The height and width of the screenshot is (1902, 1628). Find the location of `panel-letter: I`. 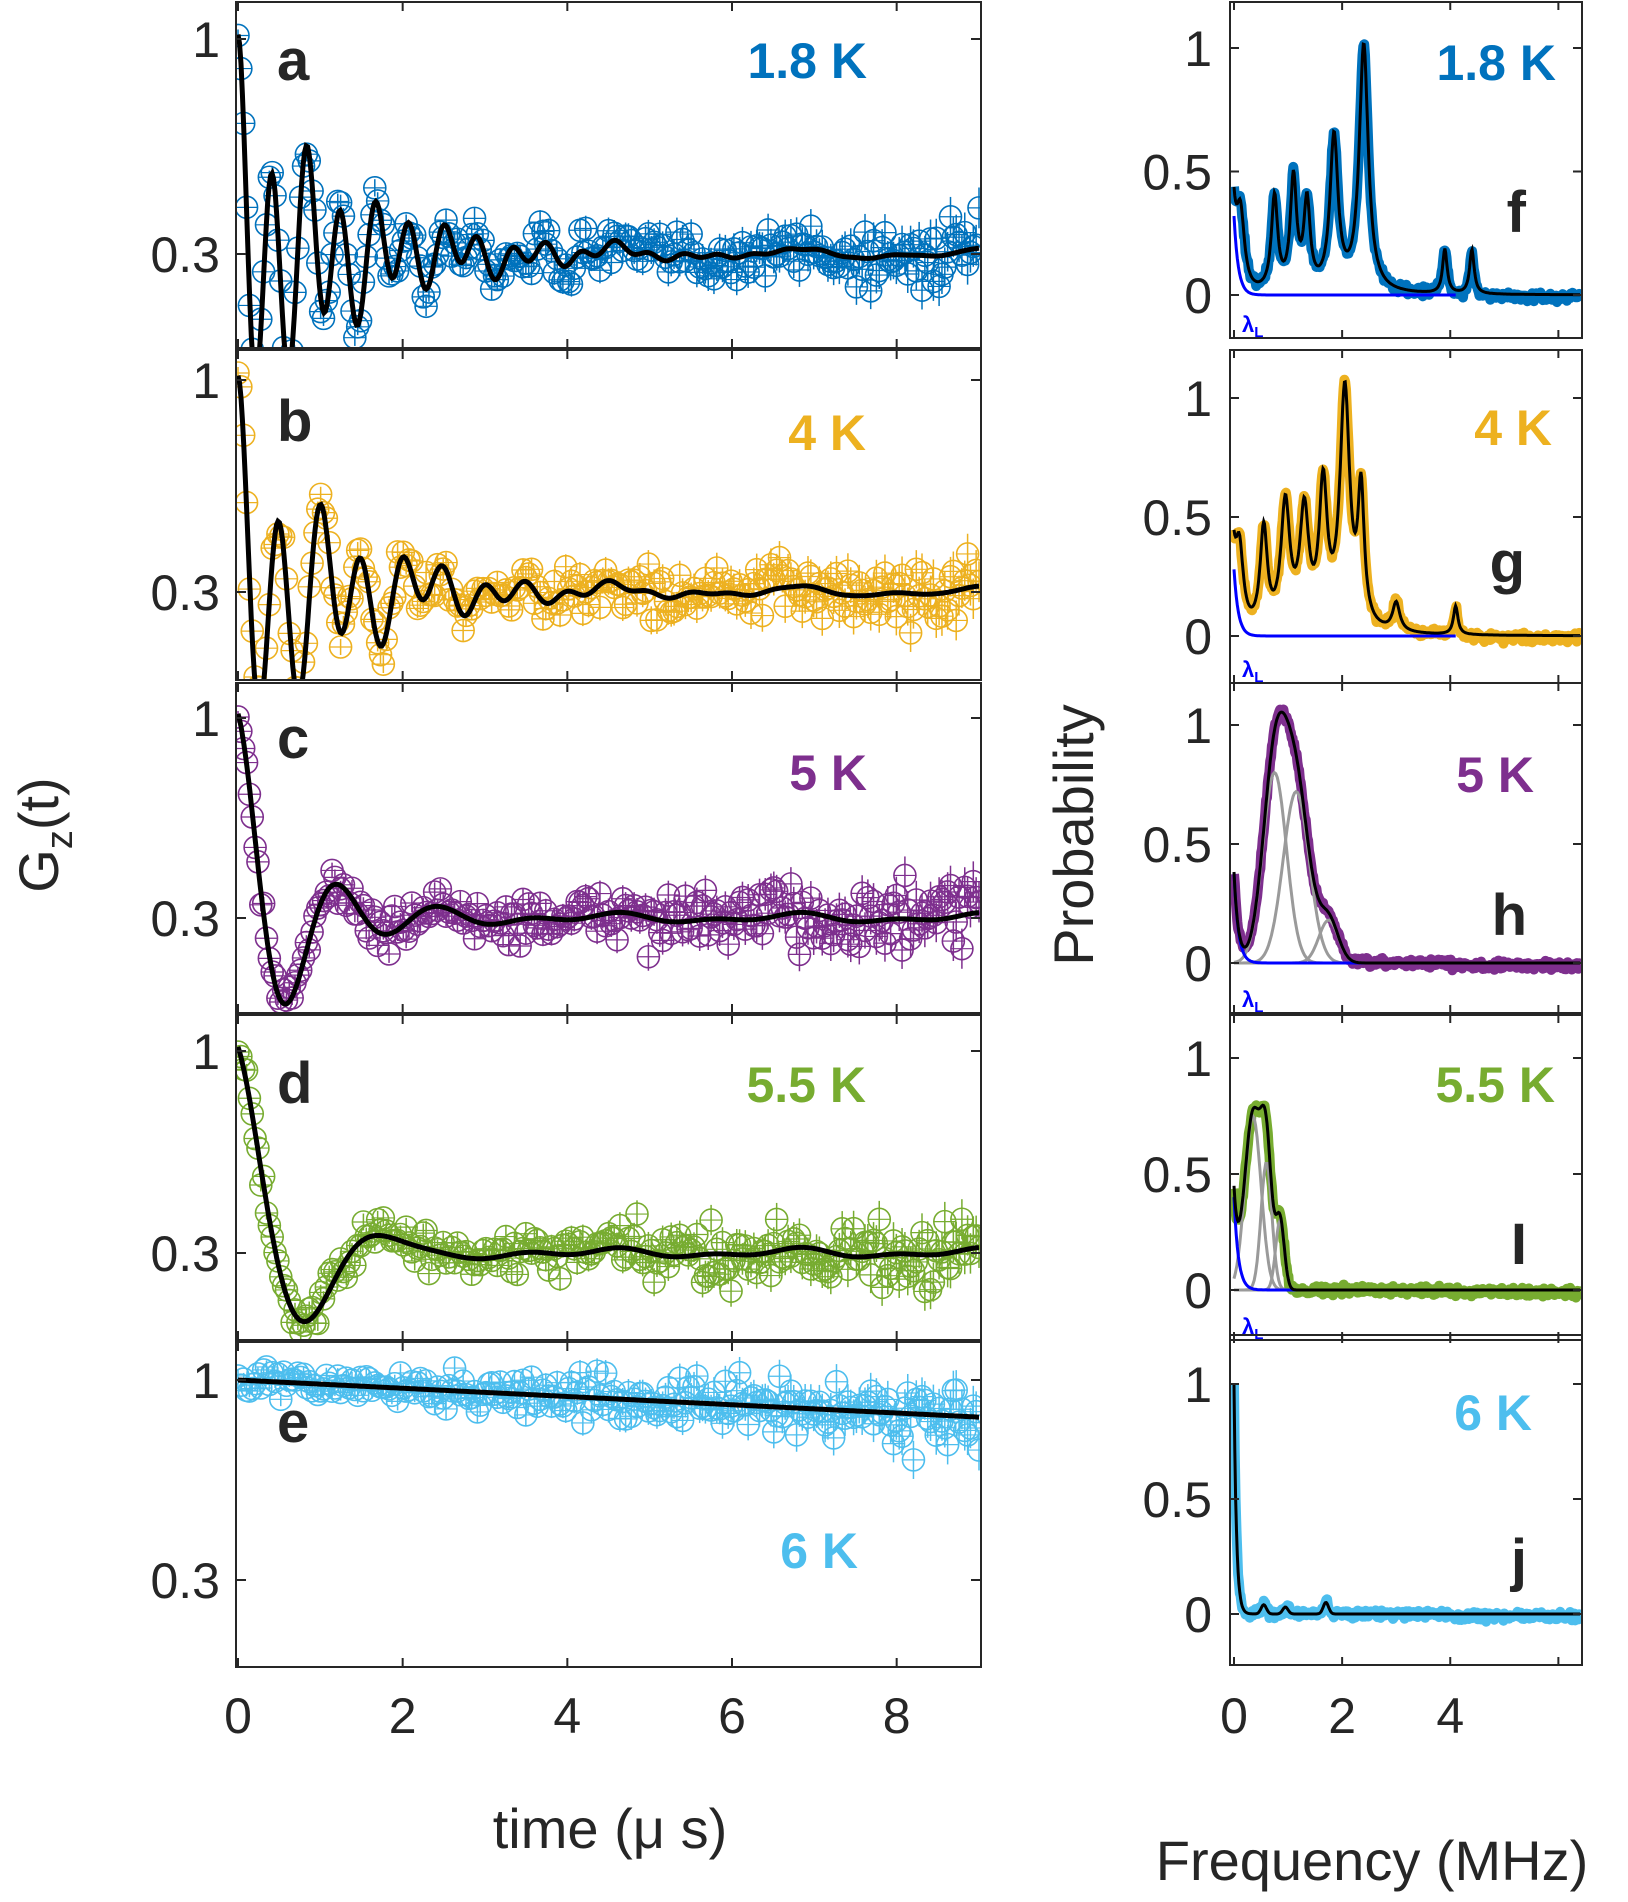

panel-letter: I is located at coordinates (1519, 1244).